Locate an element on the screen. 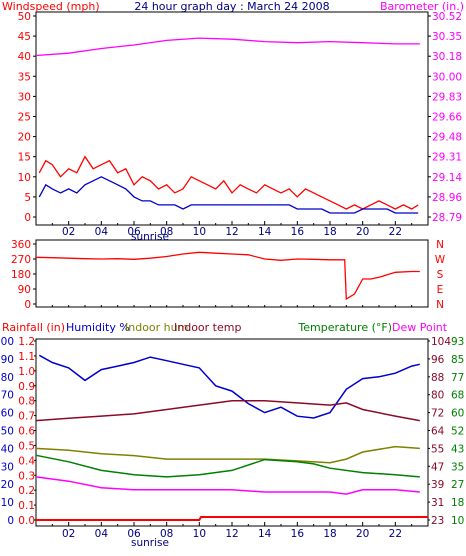  climate-x-tick: 18 is located at coordinates (329, 534).